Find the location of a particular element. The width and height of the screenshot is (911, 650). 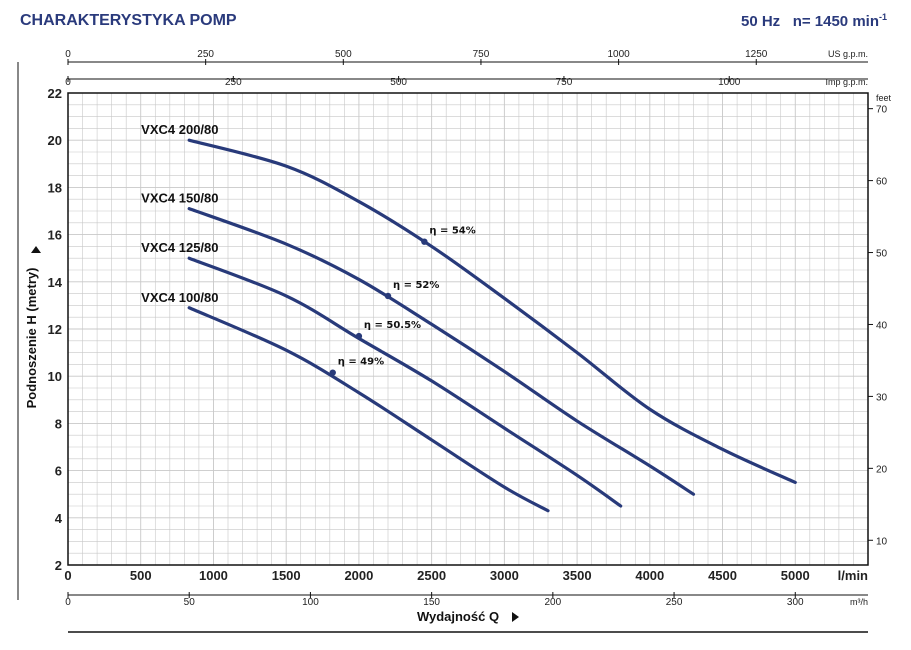

y-arrow-icon is located at coordinates (36, 249).